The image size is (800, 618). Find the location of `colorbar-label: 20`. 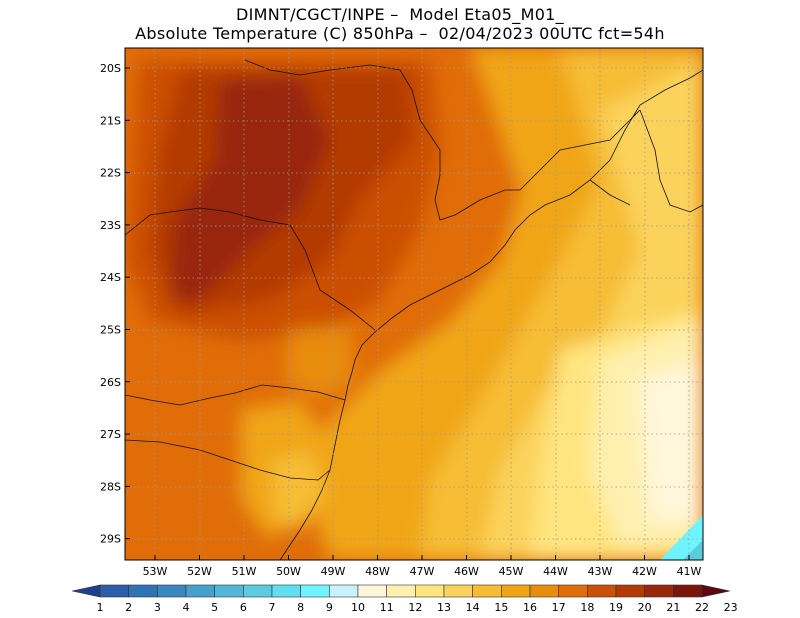

colorbar-label: 20 is located at coordinates (645, 607).